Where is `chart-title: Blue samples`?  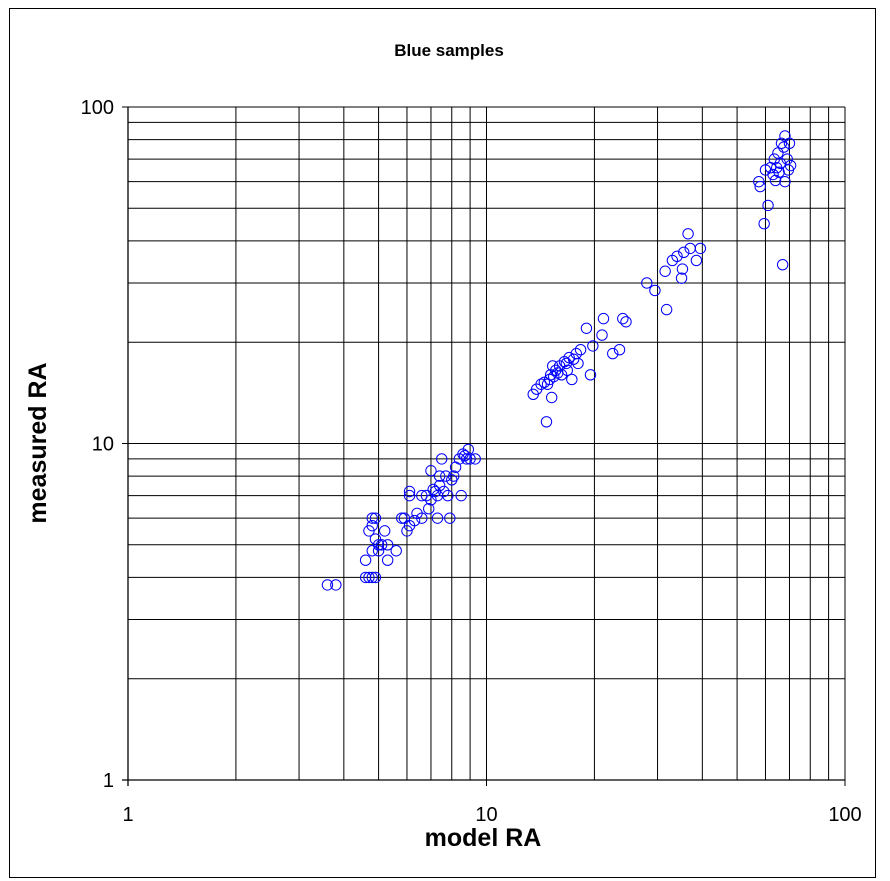
chart-title: Blue samples is located at coordinates (449, 50).